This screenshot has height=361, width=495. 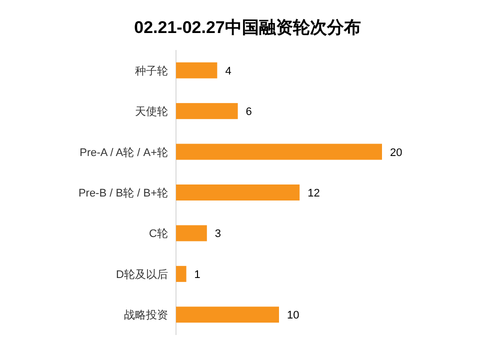 What do you see at coordinates (151, 112) in the screenshot?
I see `y-tick-label: 天使轮` at bounding box center [151, 112].